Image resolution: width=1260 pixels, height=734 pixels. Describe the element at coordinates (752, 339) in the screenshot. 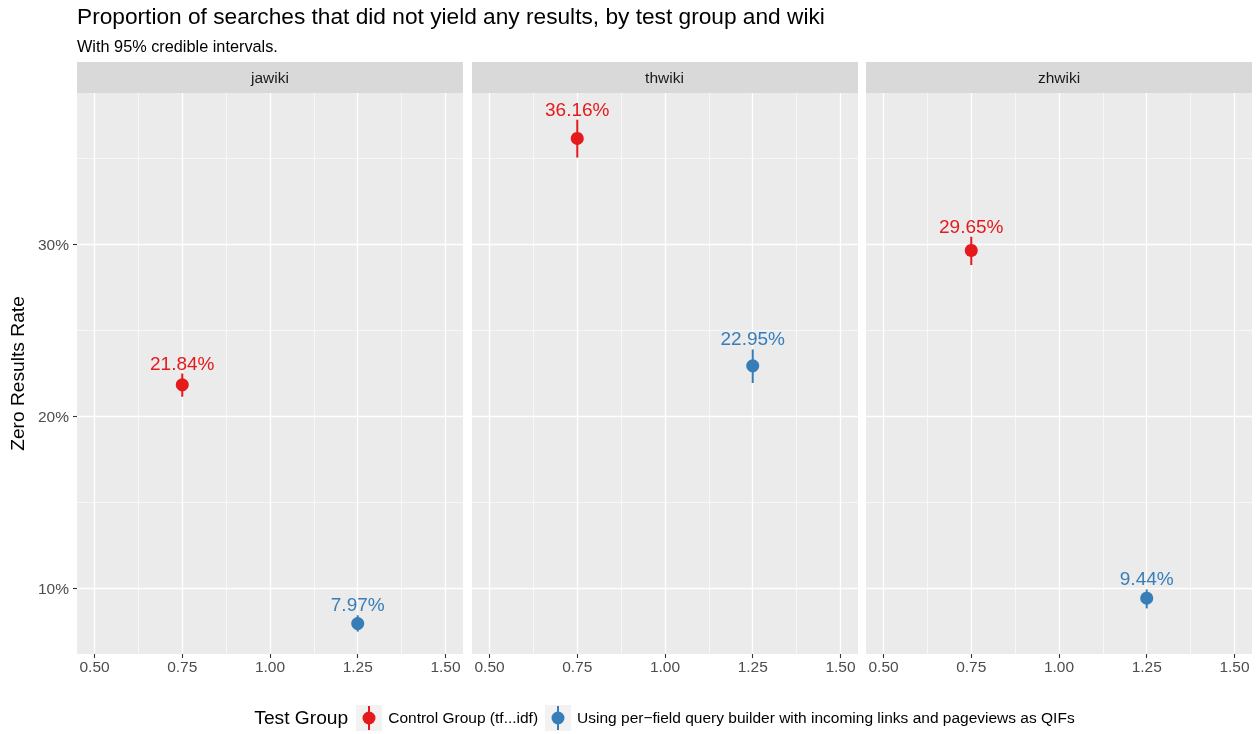

I see `data-label: 22.95%` at that location.